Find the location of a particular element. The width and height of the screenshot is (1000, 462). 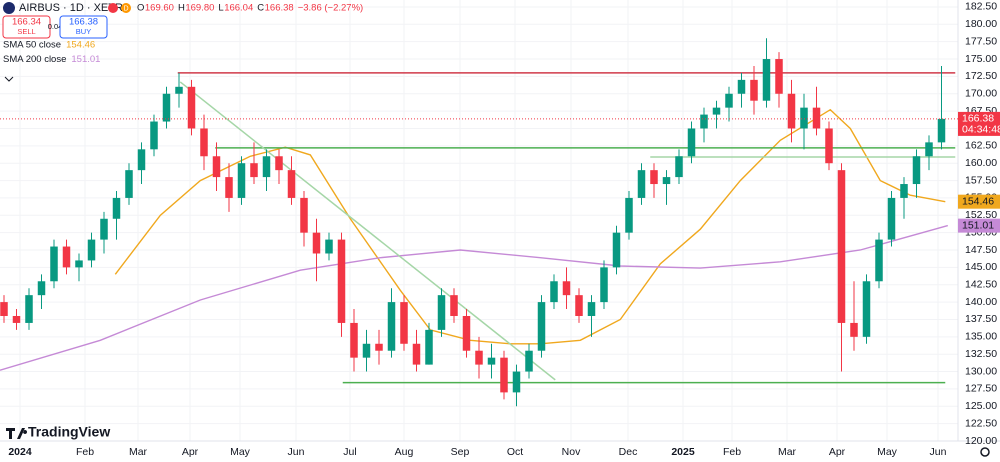

indicator-name: SMA 200 close is located at coordinates (34, 59).